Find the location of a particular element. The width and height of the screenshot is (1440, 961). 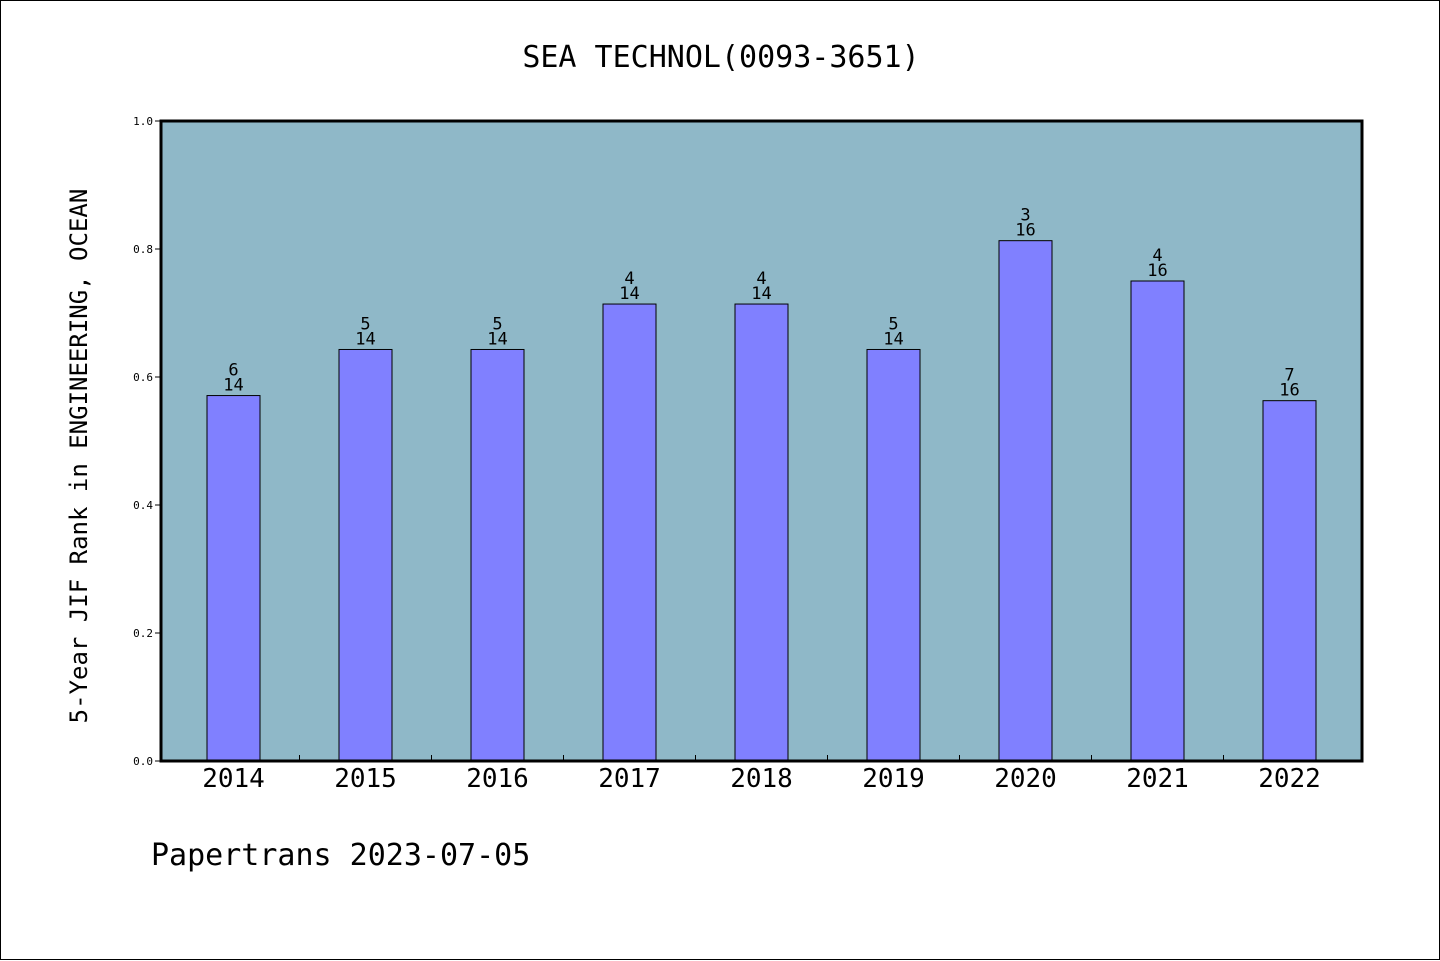

x-tick-label: 2019 is located at coordinates (893, 779).